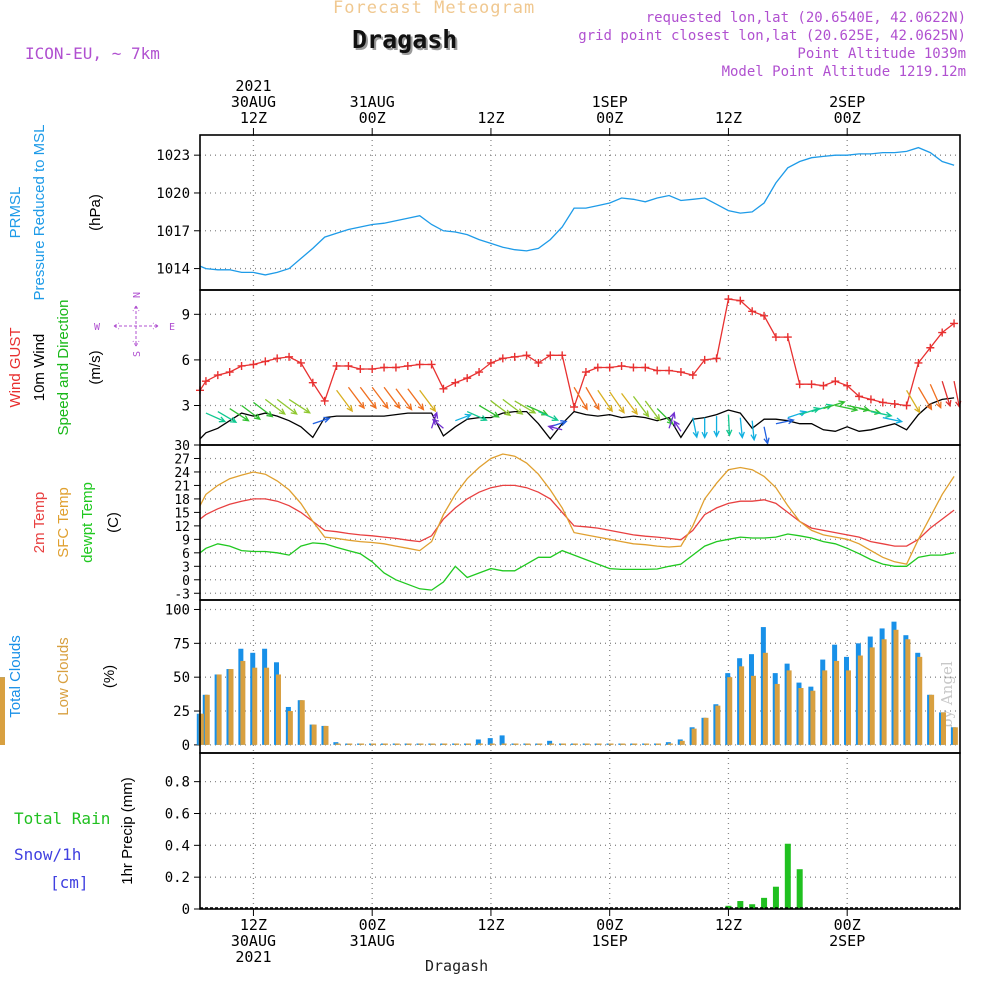  What do you see at coordinates (177, 846) in the screenshot?
I see `y-tick-label: 0.4` at bounding box center [177, 846].